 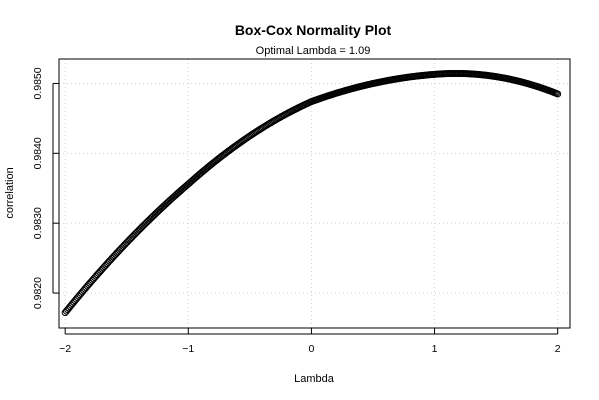 I want to click on x-tick-label: −1, so click(x=188, y=349).